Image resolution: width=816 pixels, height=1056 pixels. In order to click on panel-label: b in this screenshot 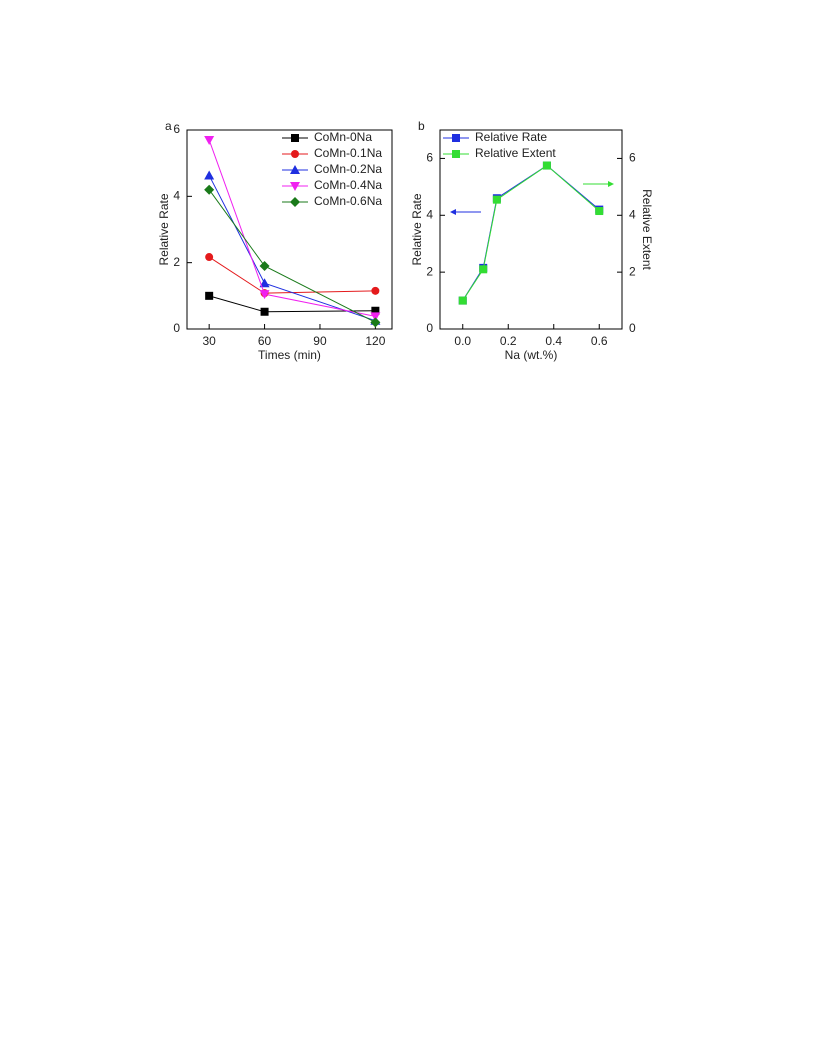, I will do `click(421, 126)`.